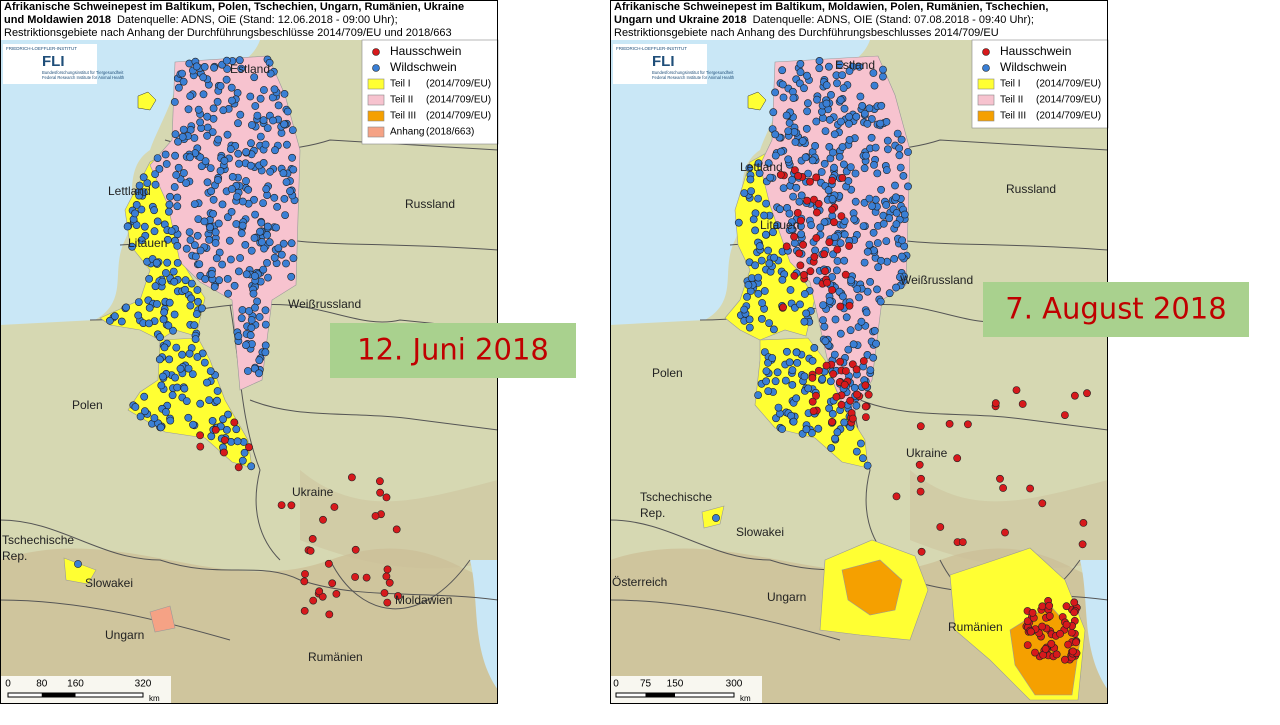 This screenshot has width=1280, height=725. What do you see at coordinates (453, 350) in the screenshot?
I see `date-label: 12. Juni 2018` at bounding box center [453, 350].